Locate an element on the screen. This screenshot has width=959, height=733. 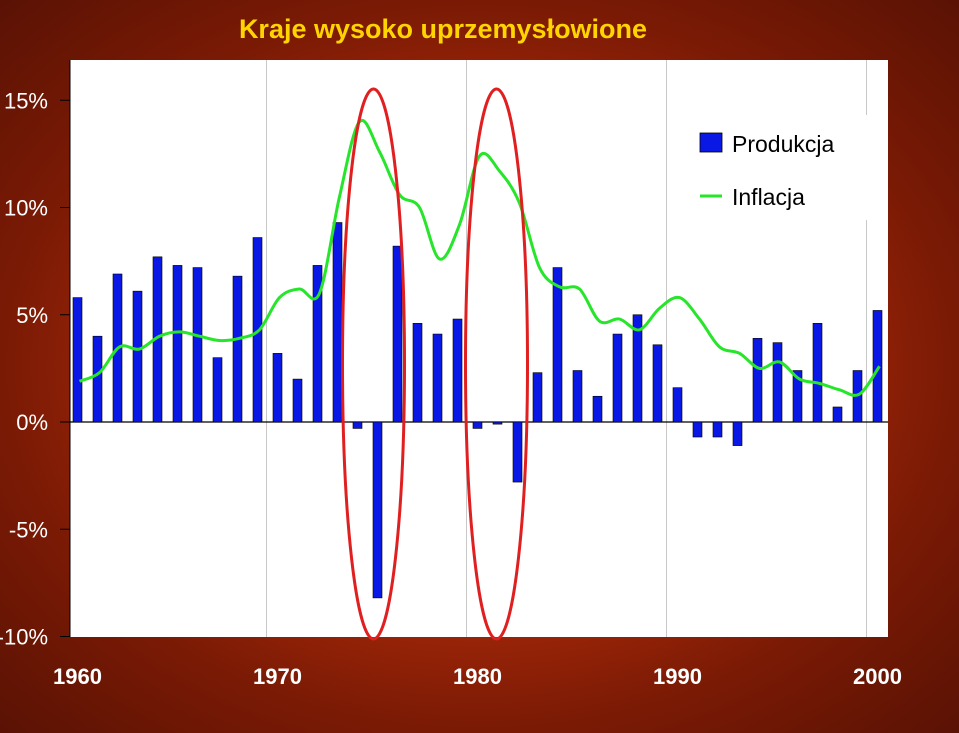
bar-1994 is located at coordinates (757, 380).